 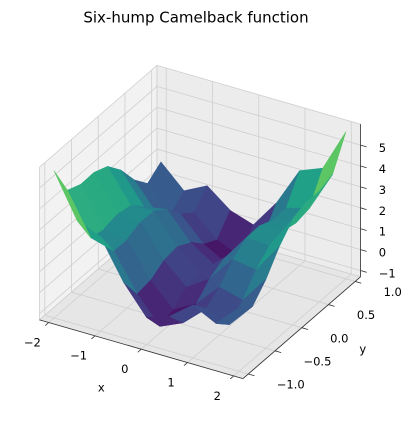 What do you see at coordinates (78, 356) in the screenshot?
I see `x-tick-label: −1` at bounding box center [78, 356].